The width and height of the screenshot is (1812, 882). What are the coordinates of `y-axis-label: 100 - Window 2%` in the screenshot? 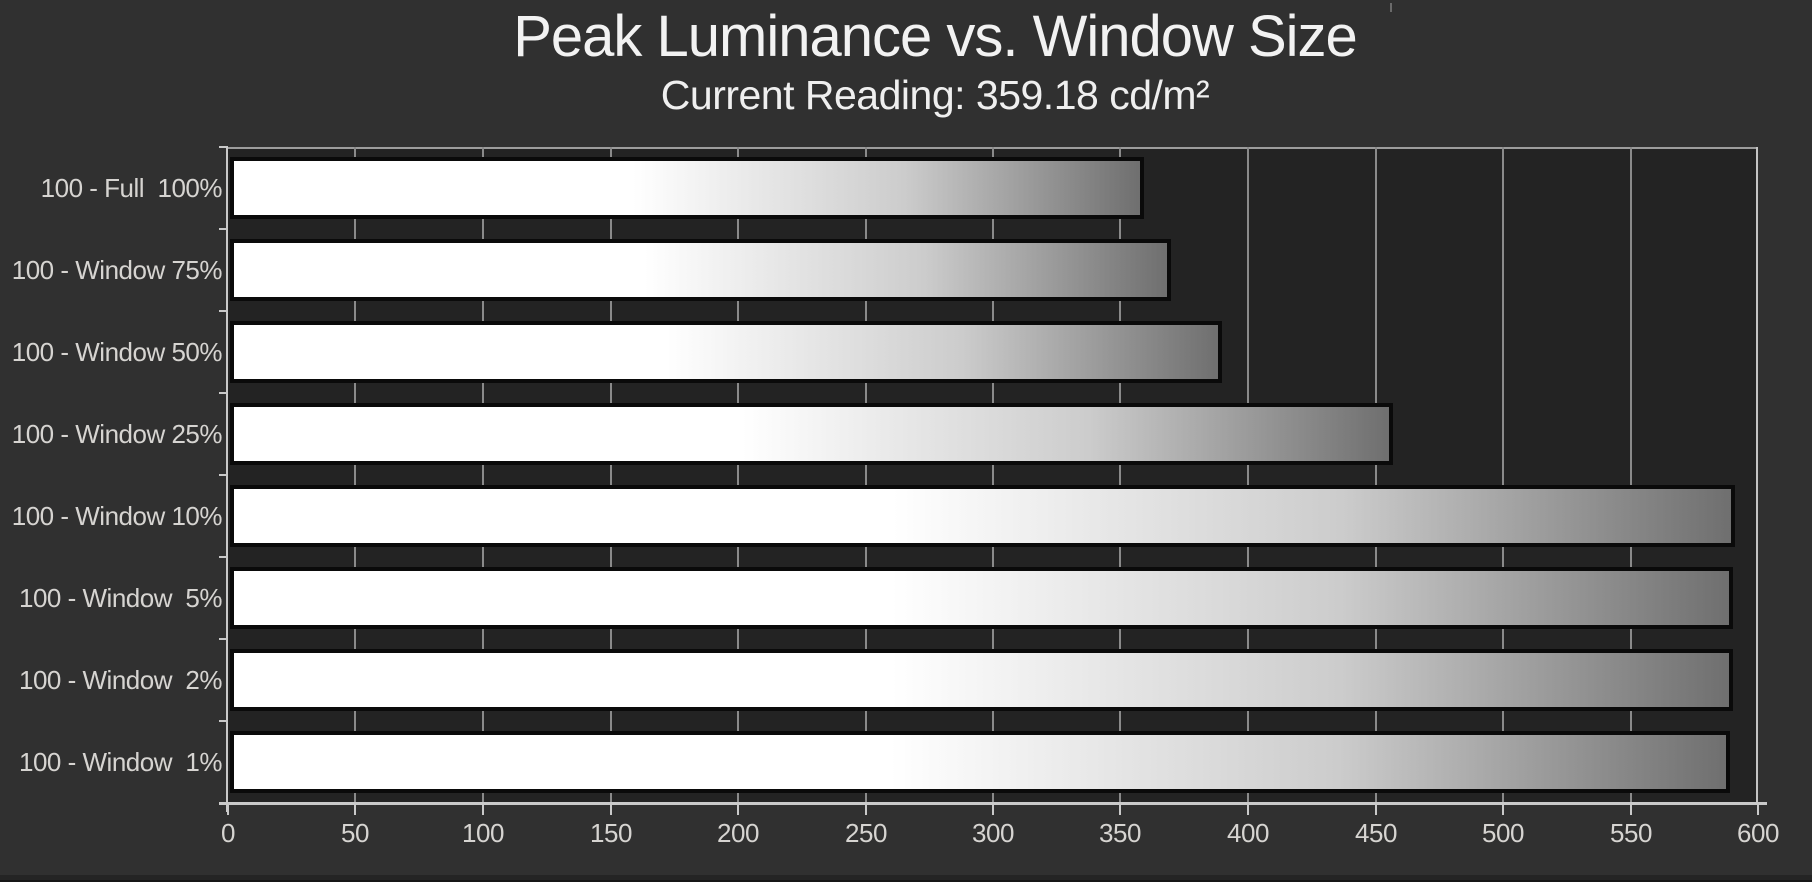 It's located at (120, 680).